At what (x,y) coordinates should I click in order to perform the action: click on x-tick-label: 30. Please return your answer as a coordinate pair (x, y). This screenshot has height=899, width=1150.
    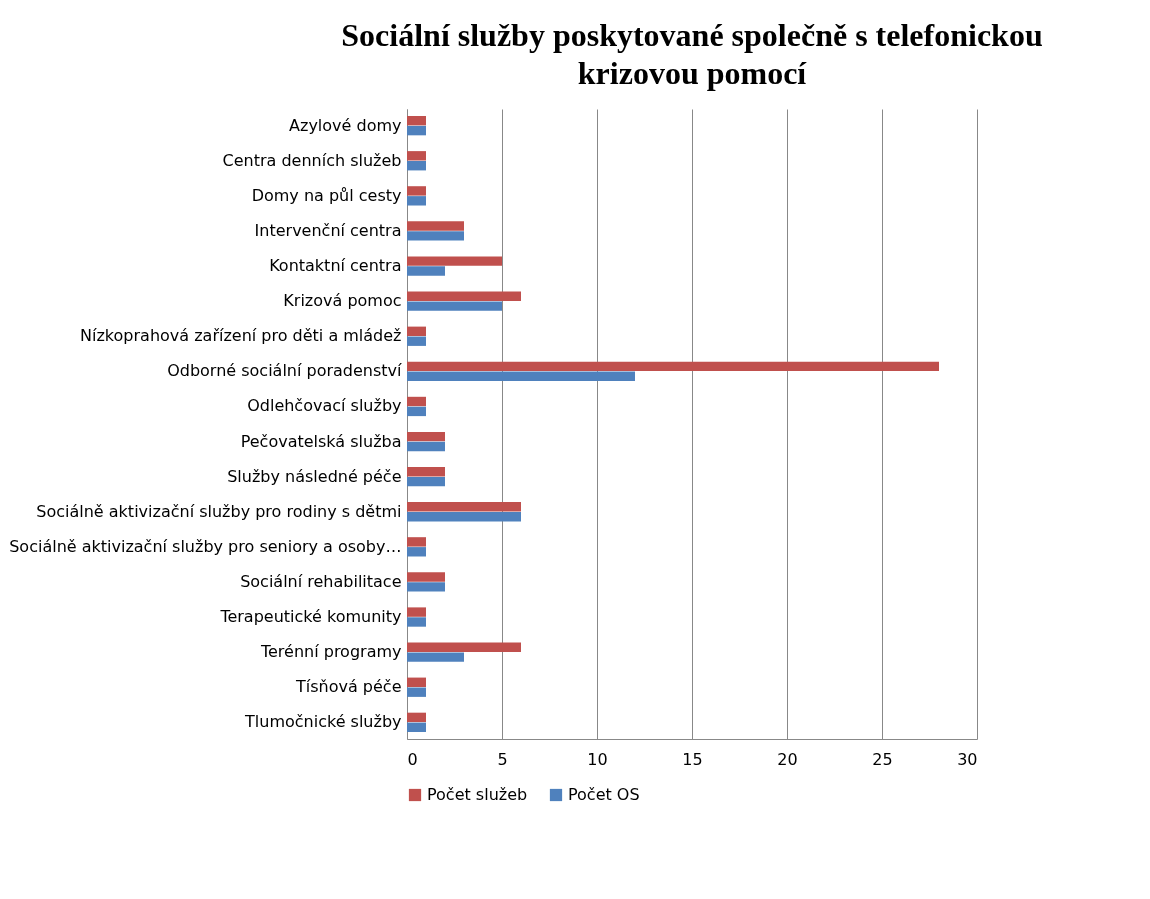
    Looking at the image, I should click on (967, 759).